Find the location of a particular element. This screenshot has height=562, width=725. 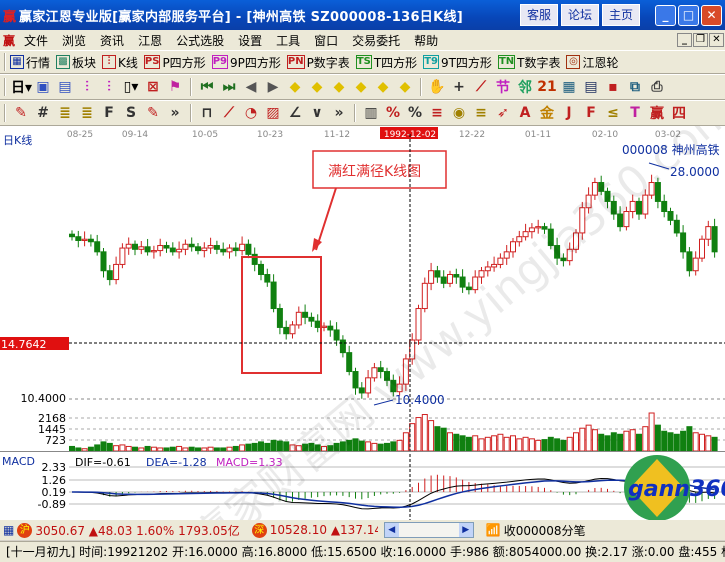

pen-icon: ✎ is located at coordinates (21, 113).